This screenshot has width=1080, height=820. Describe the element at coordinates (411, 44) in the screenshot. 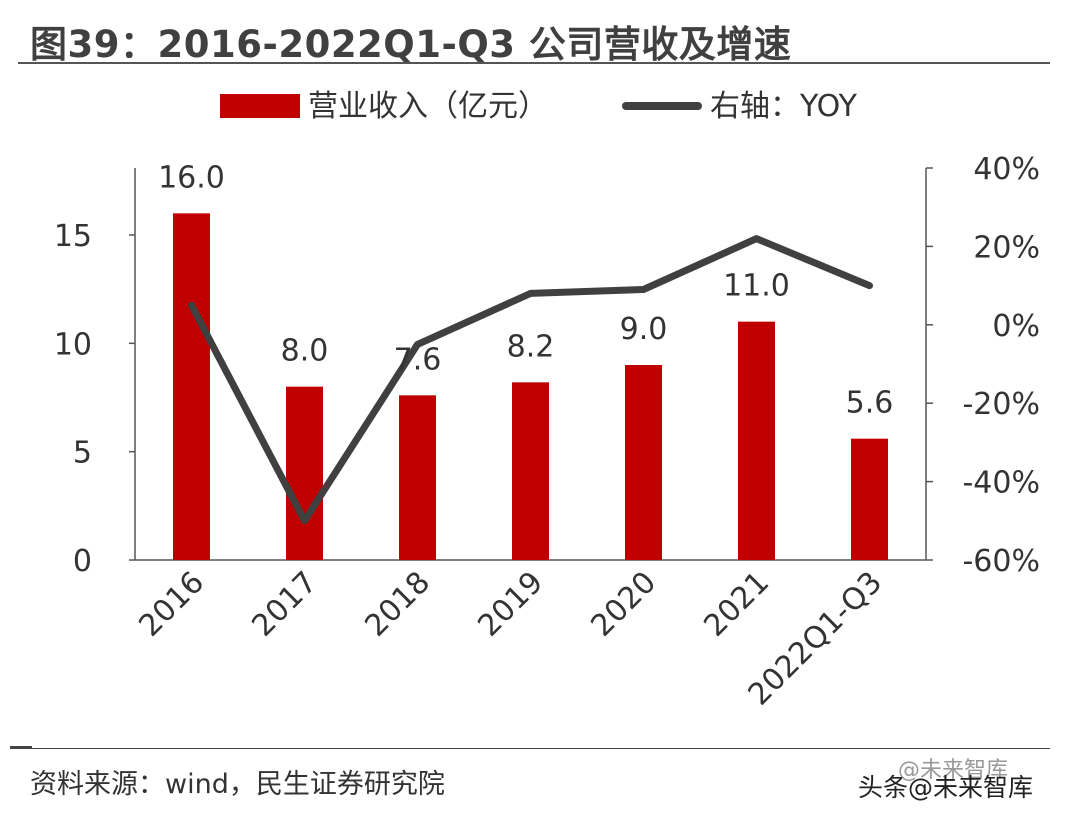

I see `chart-title: 图39：2016-2022Q1-Q3 公司营收及增速` at that location.